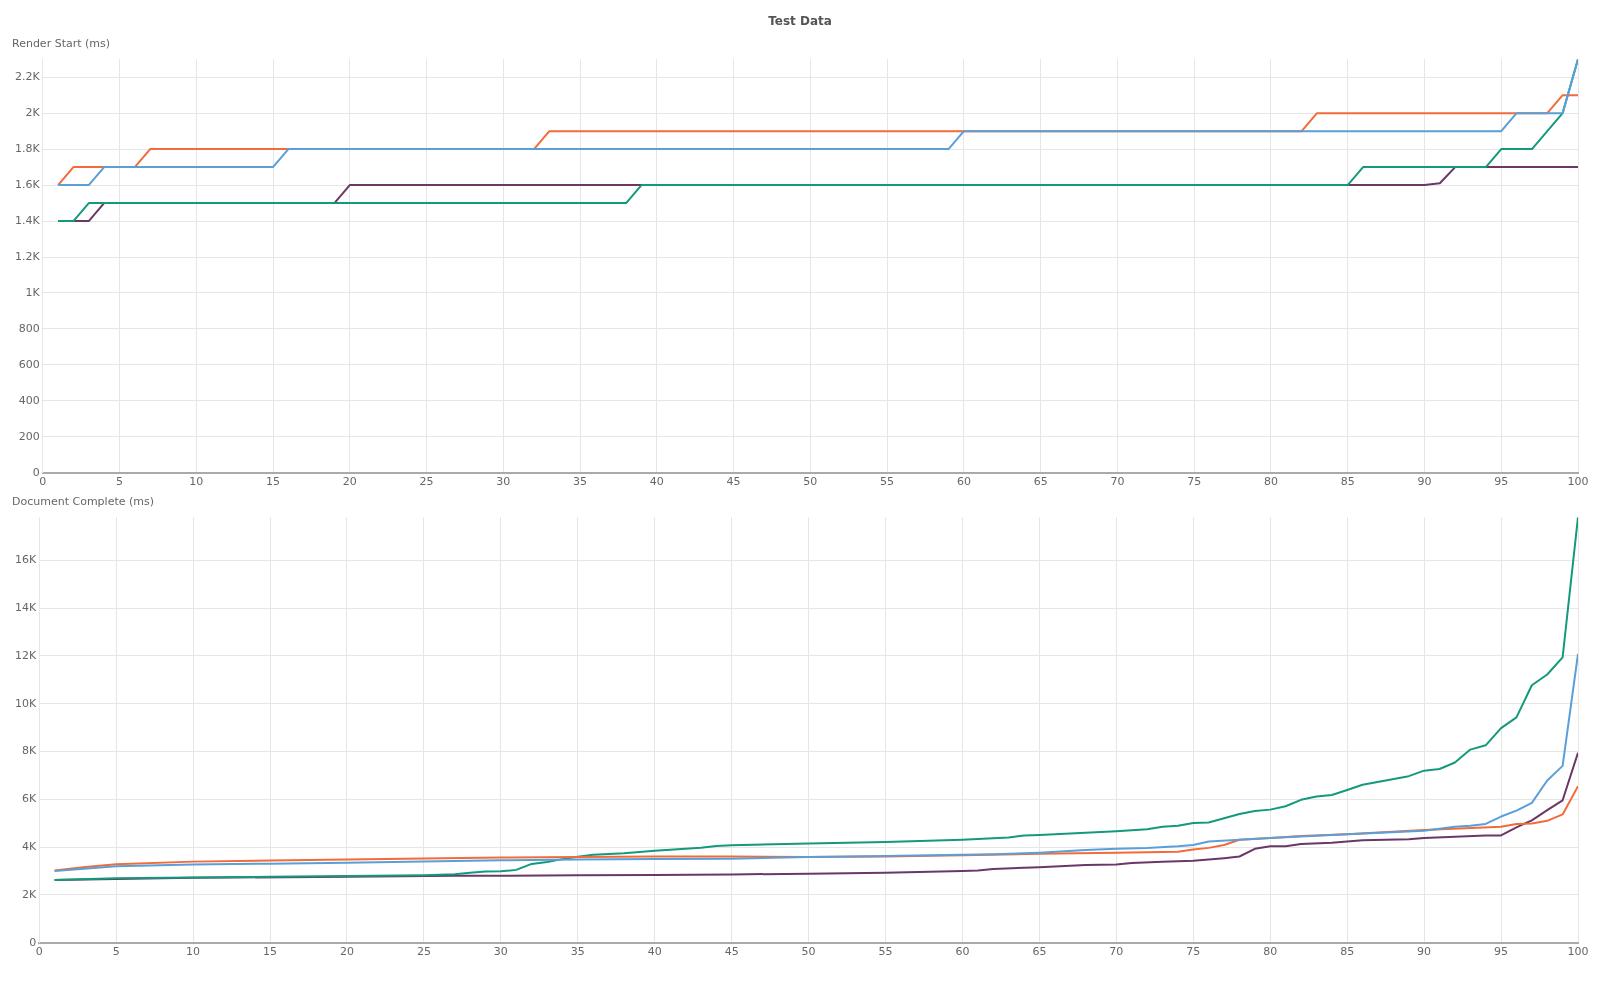  Describe the element at coordinates (83, 502) in the screenshot. I see `y-axis-title: Document Complete (ms)` at that location.